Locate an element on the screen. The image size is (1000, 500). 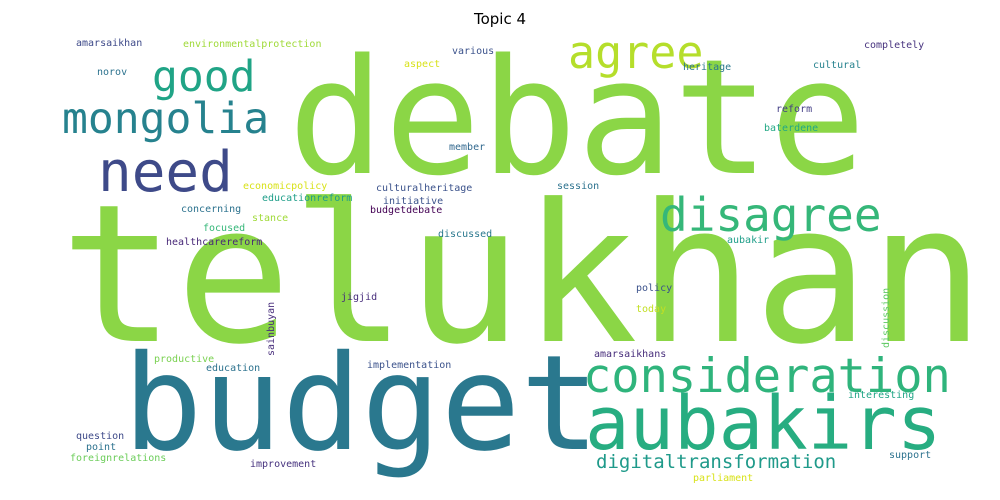
word: mongolia is located at coordinates (166, 119).